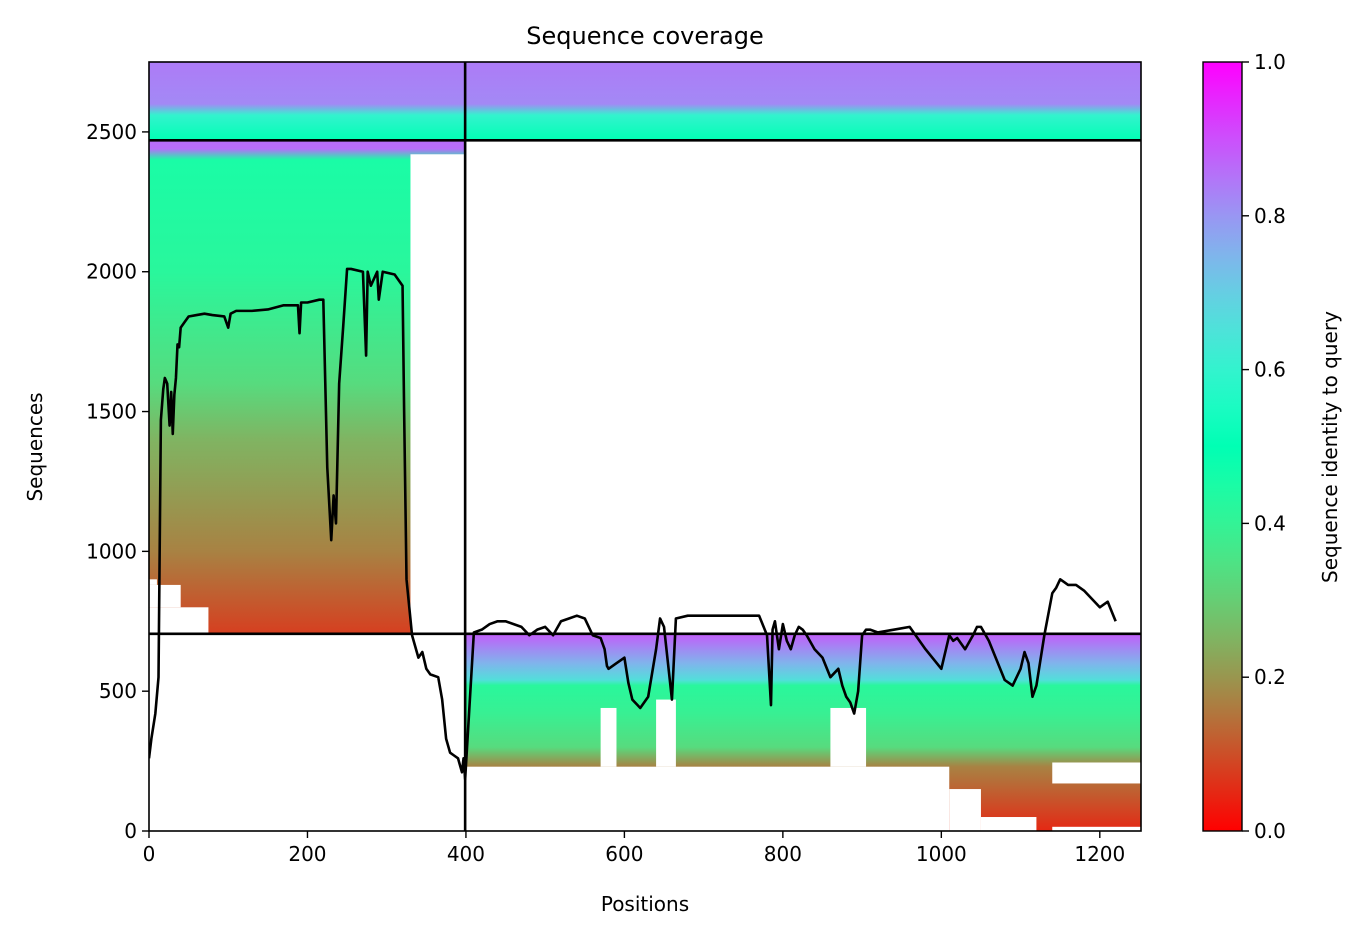 The image size is (1364, 939). I want to click on chart-title: Sequence coverage, so click(644, 36).